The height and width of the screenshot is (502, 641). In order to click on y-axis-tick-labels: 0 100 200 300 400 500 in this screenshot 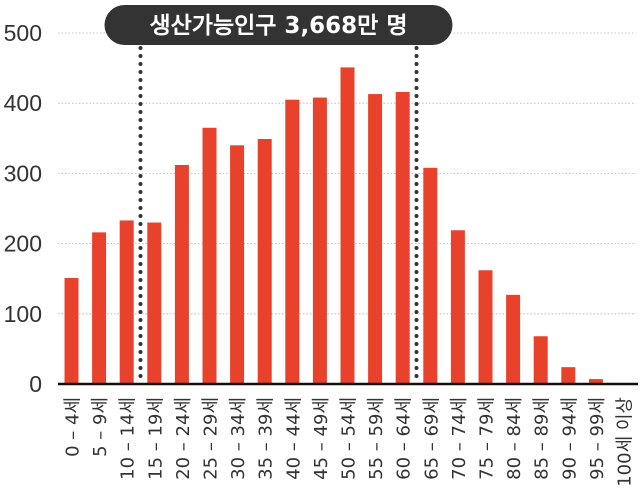, I will do `click(23, 208)`.